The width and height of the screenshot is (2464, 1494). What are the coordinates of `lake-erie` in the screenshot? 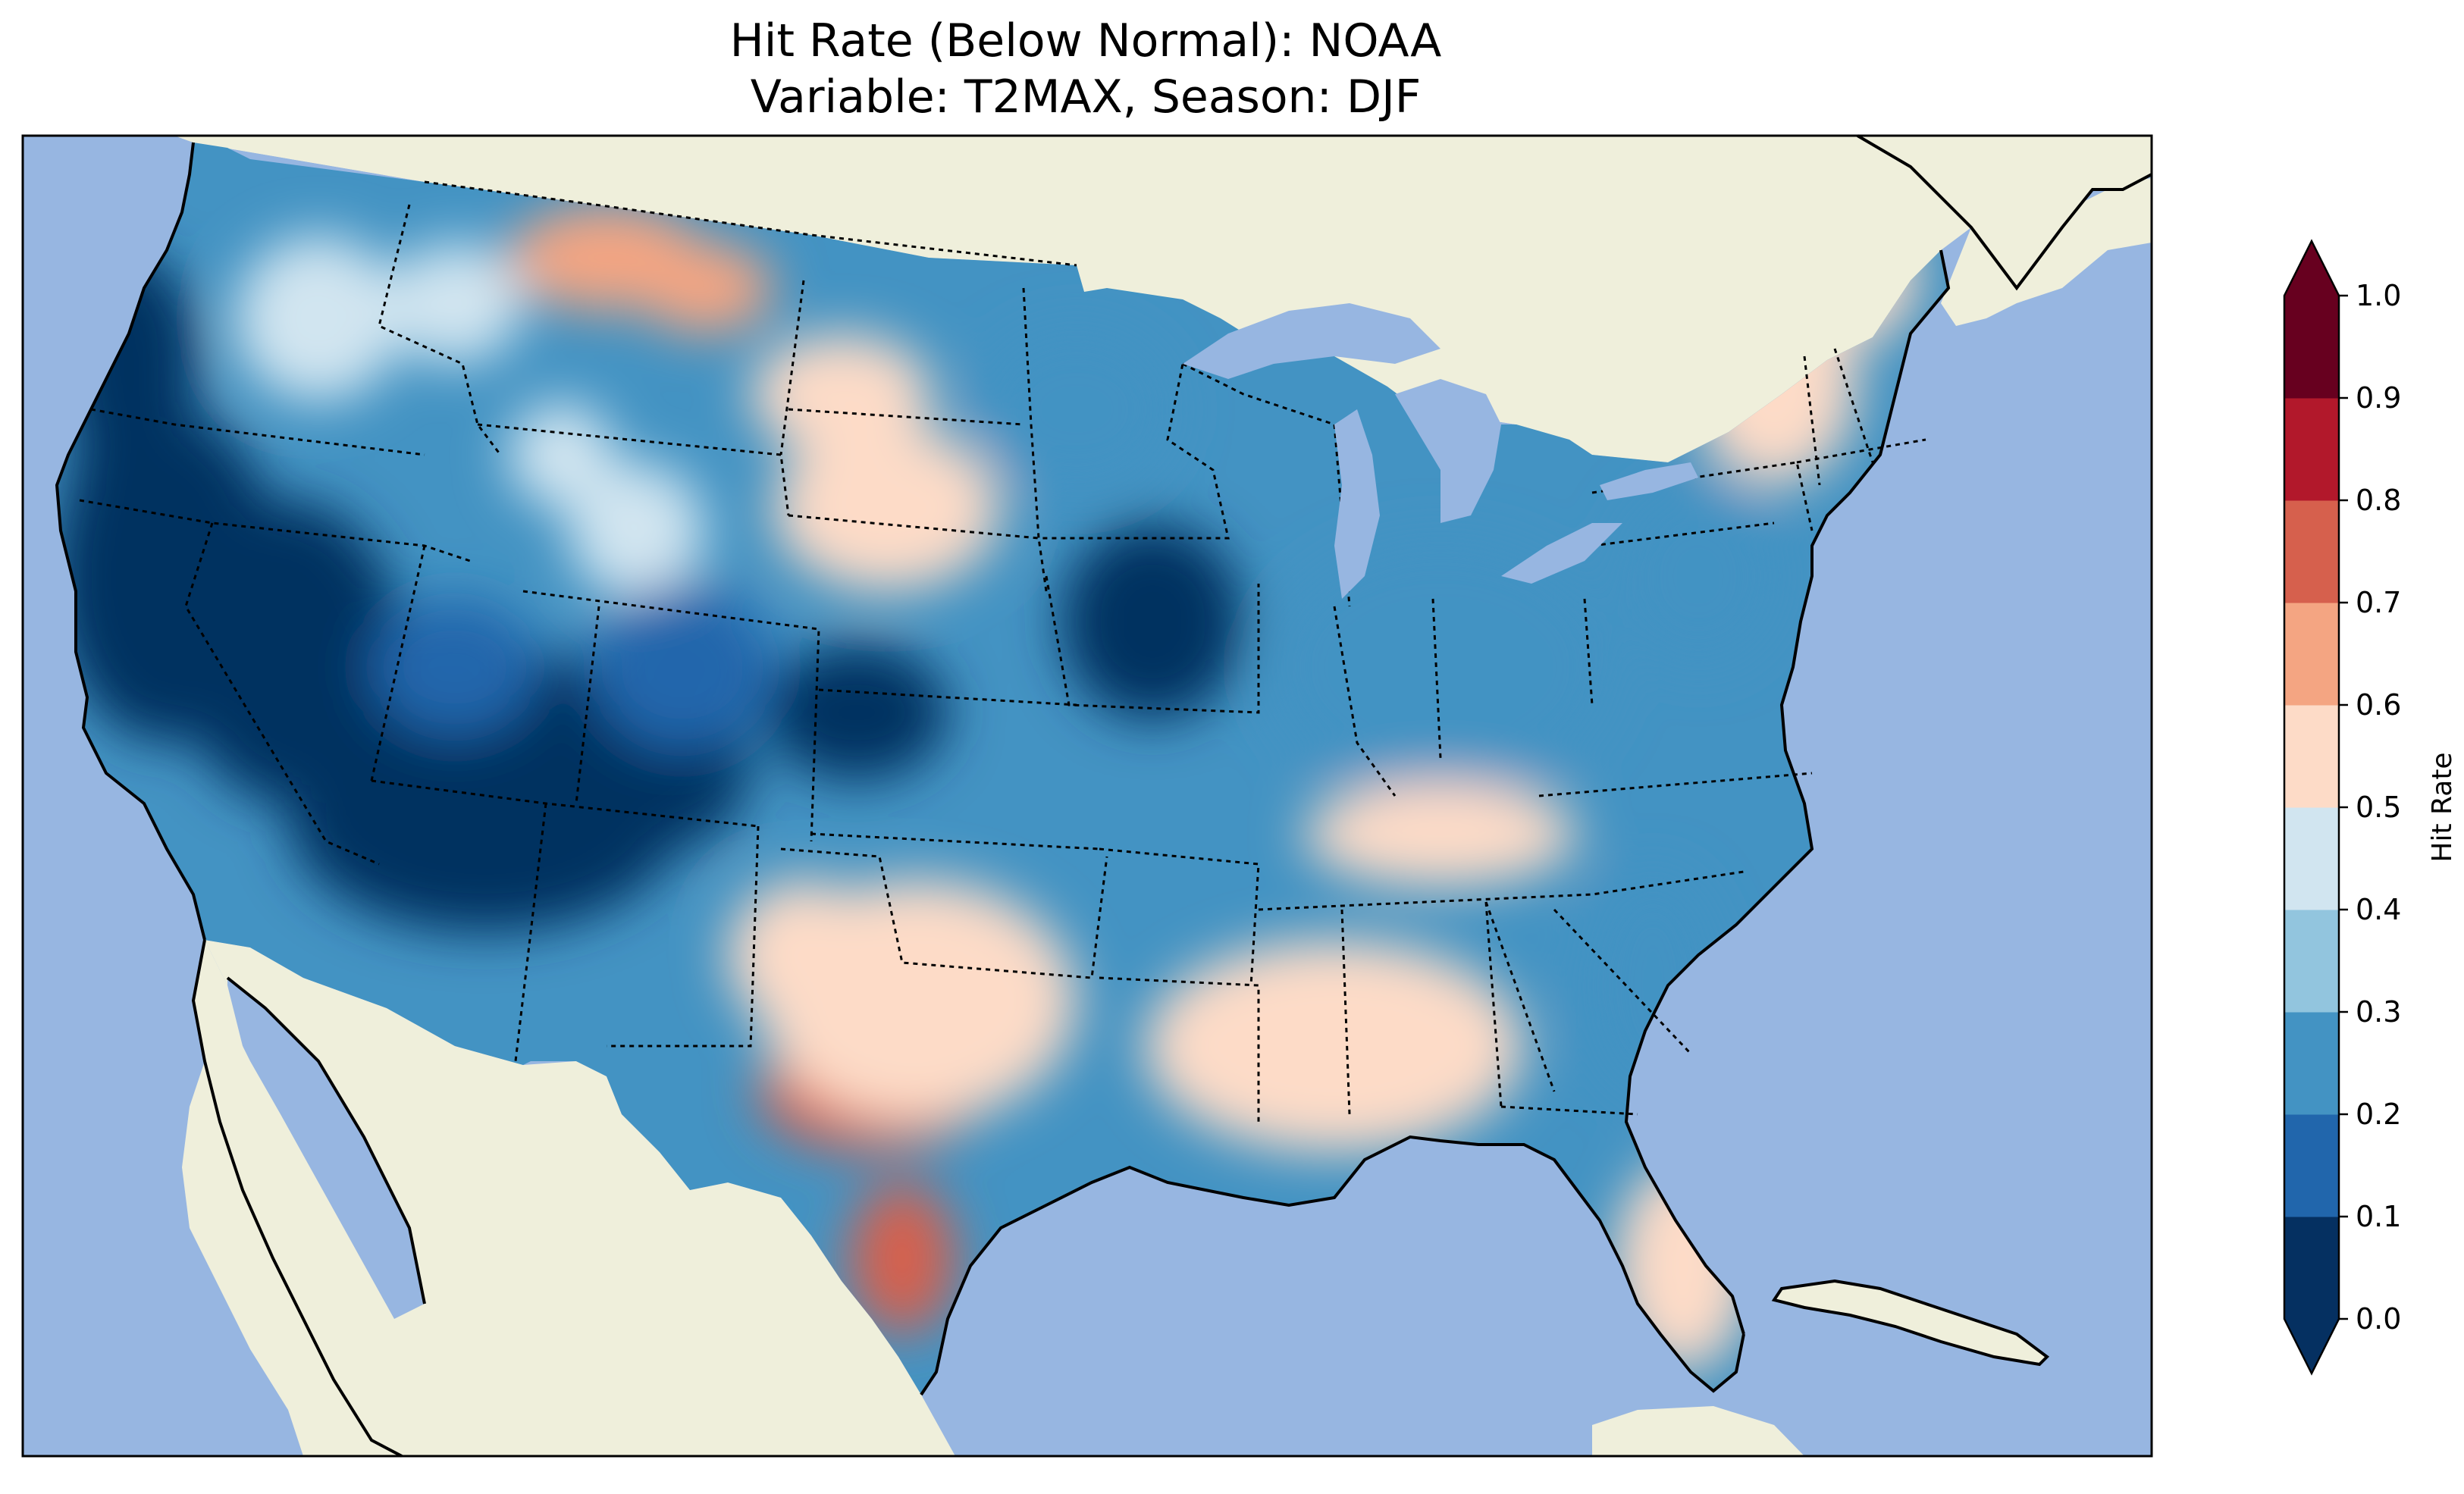 It's located at (1561, 553).